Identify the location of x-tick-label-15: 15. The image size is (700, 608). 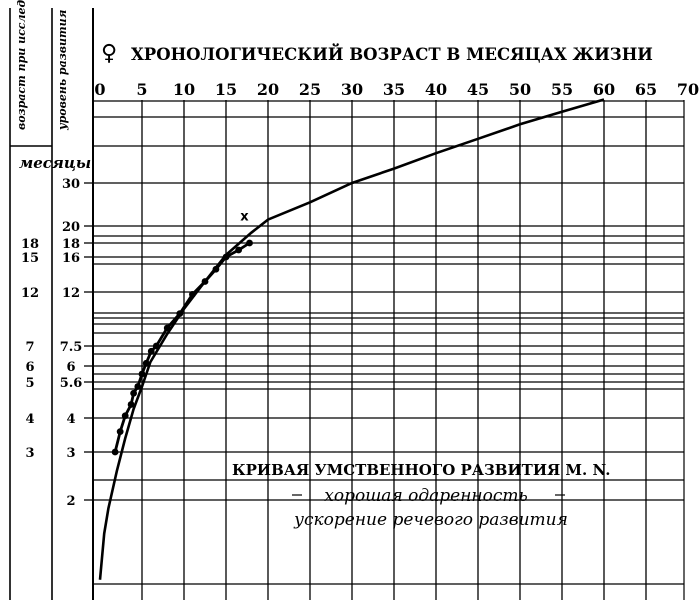
(226, 89).